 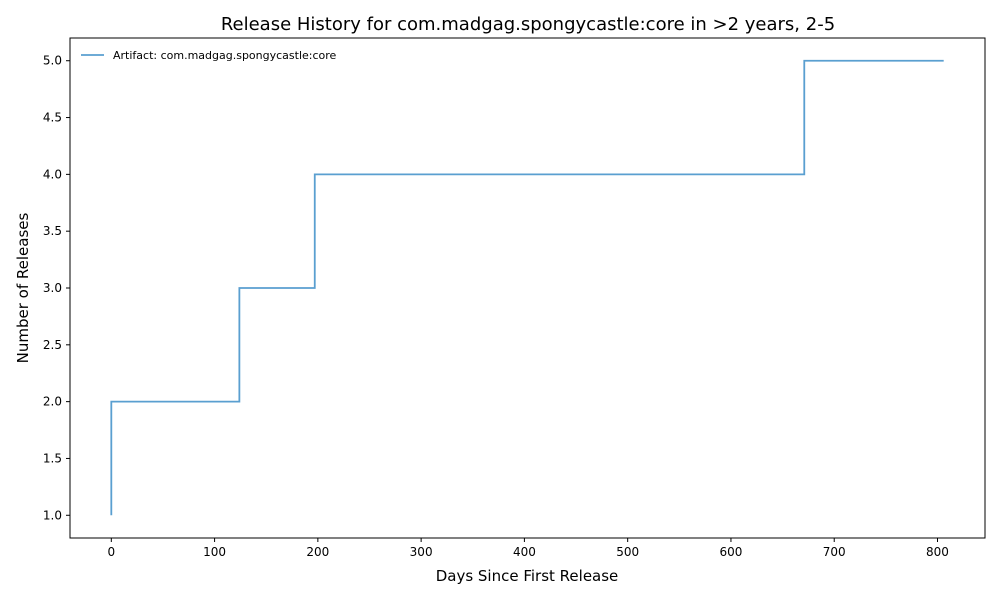 What do you see at coordinates (52, 118) in the screenshot?
I see `y-tick-label: 4.5` at bounding box center [52, 118].